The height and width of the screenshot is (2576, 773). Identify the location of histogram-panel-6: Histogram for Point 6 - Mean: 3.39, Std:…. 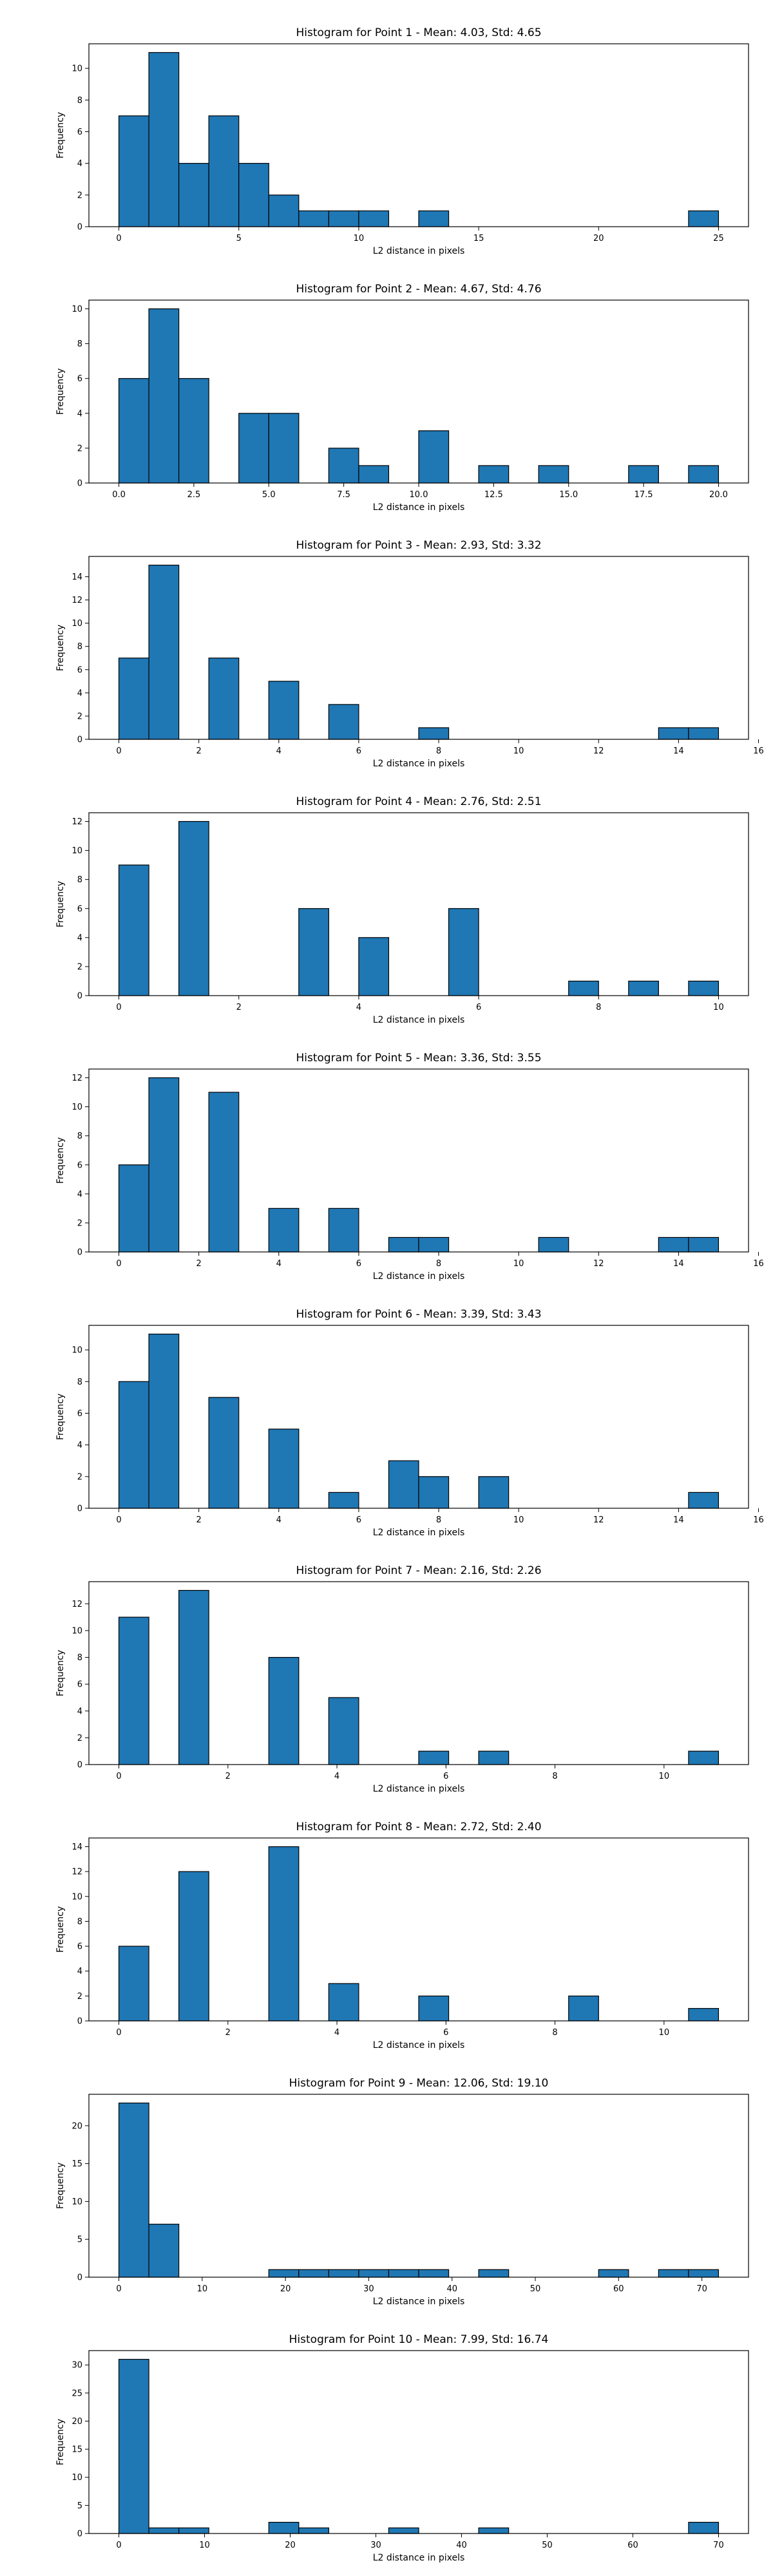
(409, 1423).